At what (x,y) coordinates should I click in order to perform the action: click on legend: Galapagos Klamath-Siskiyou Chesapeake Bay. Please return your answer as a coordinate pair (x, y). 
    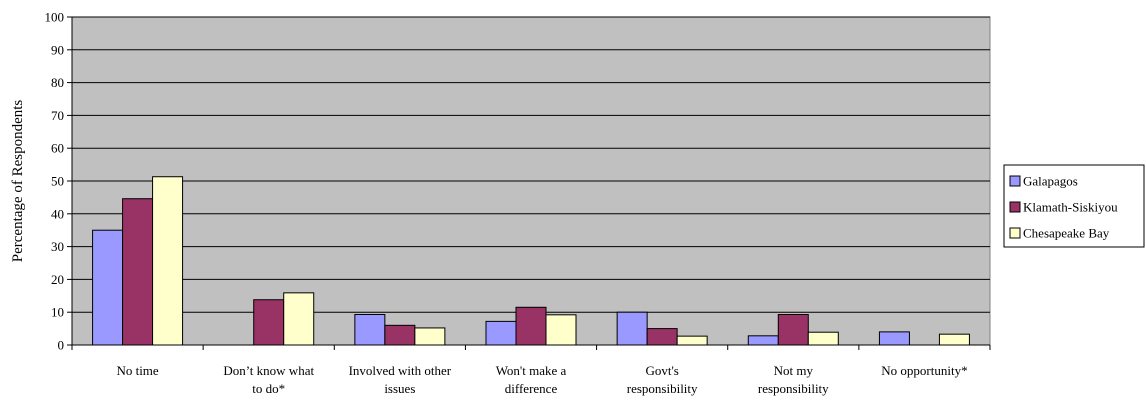
    Looking at the image, I should click on (1074, 206).